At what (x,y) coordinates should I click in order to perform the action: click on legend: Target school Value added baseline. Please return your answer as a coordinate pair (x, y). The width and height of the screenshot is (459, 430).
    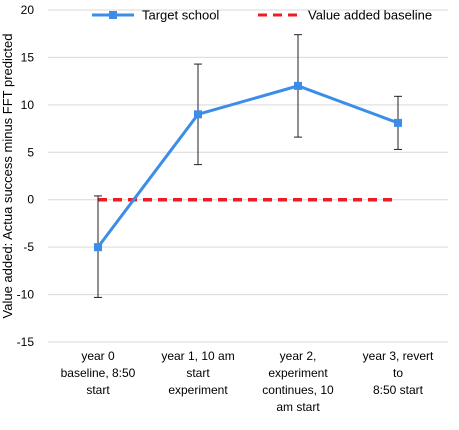
    Looking at the image, I should click on (262, 15).